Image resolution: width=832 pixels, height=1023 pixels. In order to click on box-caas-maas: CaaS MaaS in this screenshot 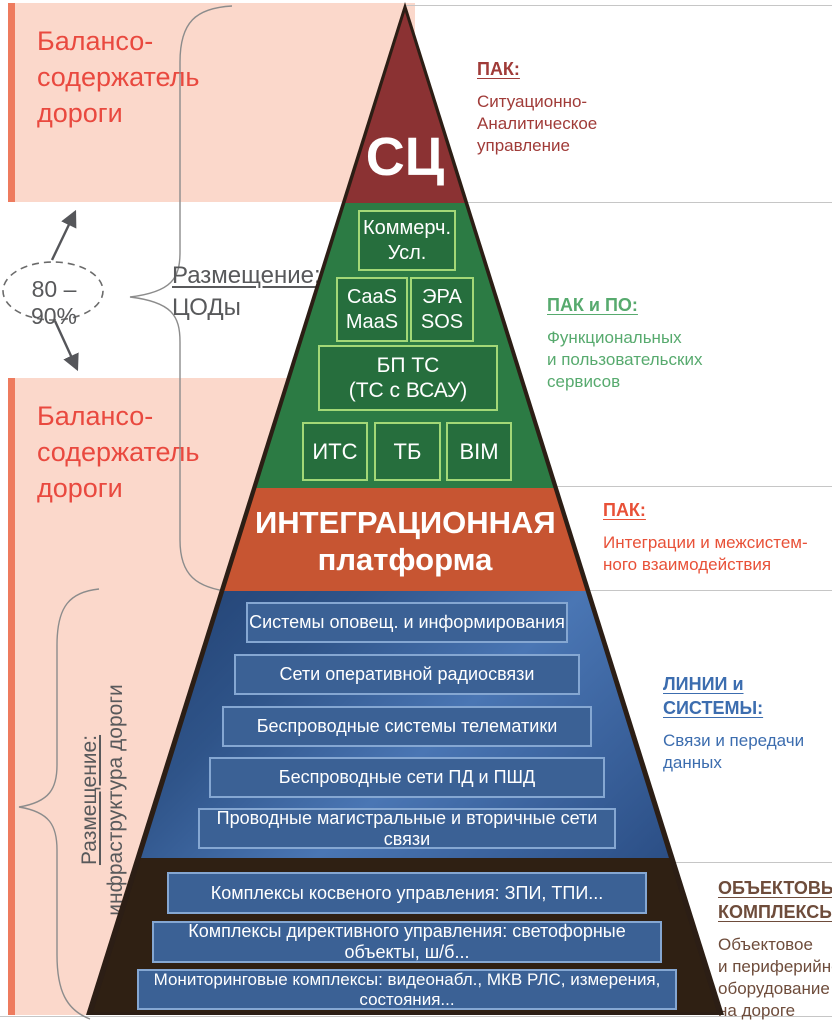, I will do `click(372, 309)`.